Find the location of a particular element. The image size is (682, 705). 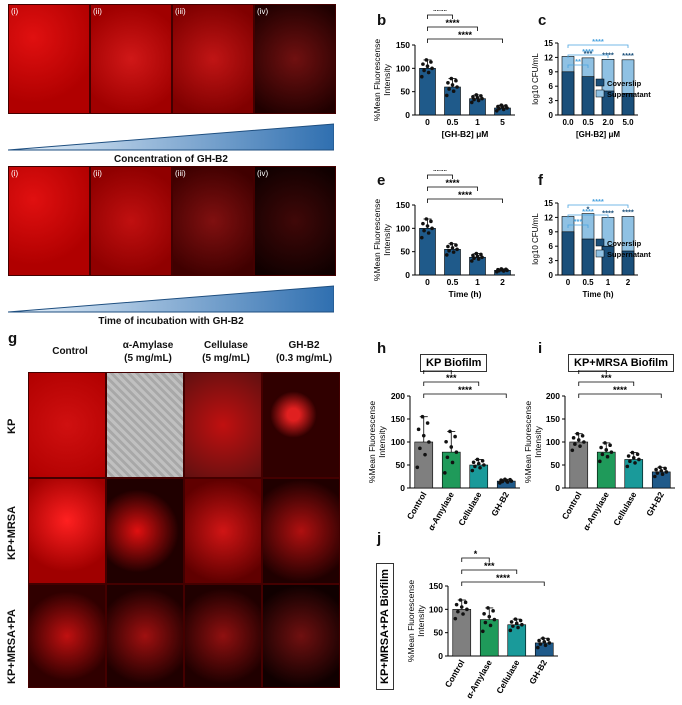

g-row-kp-mrsa: KP+MRSA is located at coordinates (12, 532).